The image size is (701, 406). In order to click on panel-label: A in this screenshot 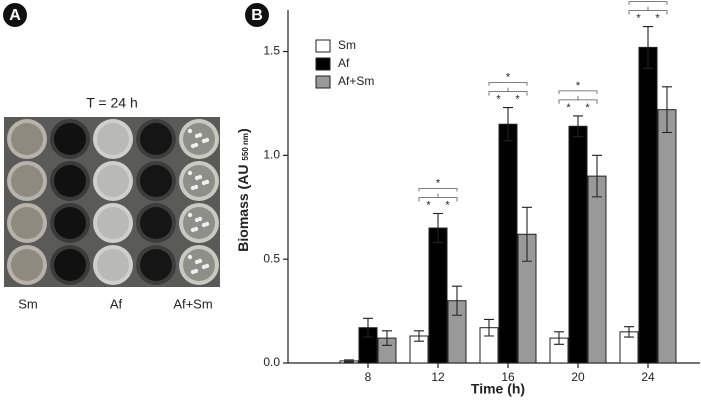, I will do `click(15, 15)`.